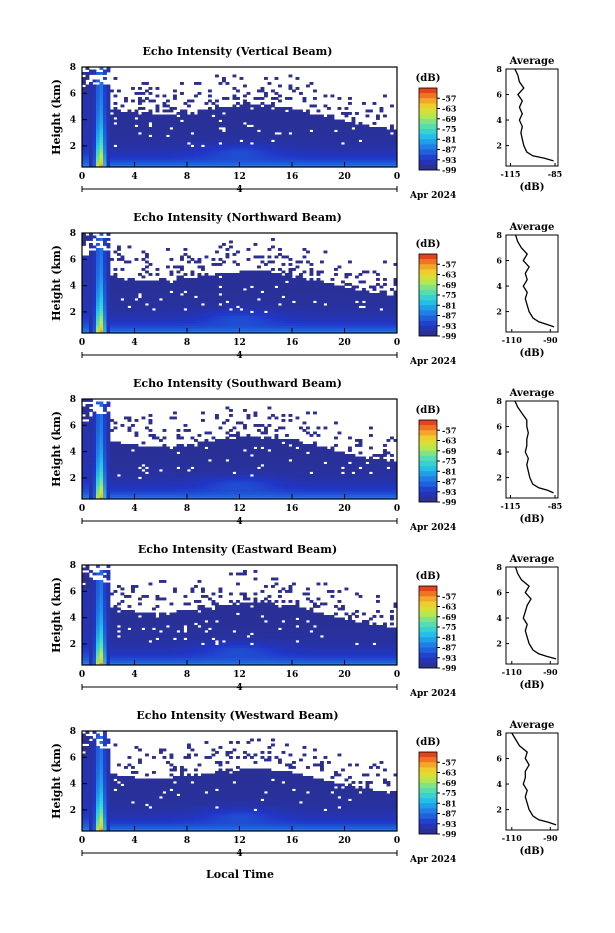 The height and width of the screenshot is (933, 615). I want to click on profile-y-tick-label: 8, so click(499, 235).